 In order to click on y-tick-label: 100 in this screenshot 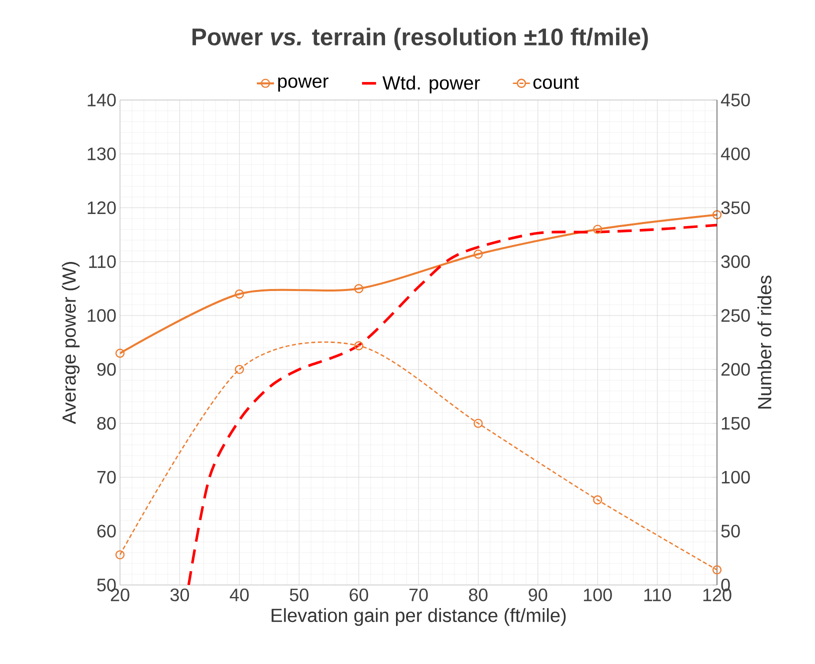, I will do `click(102, 315)`.